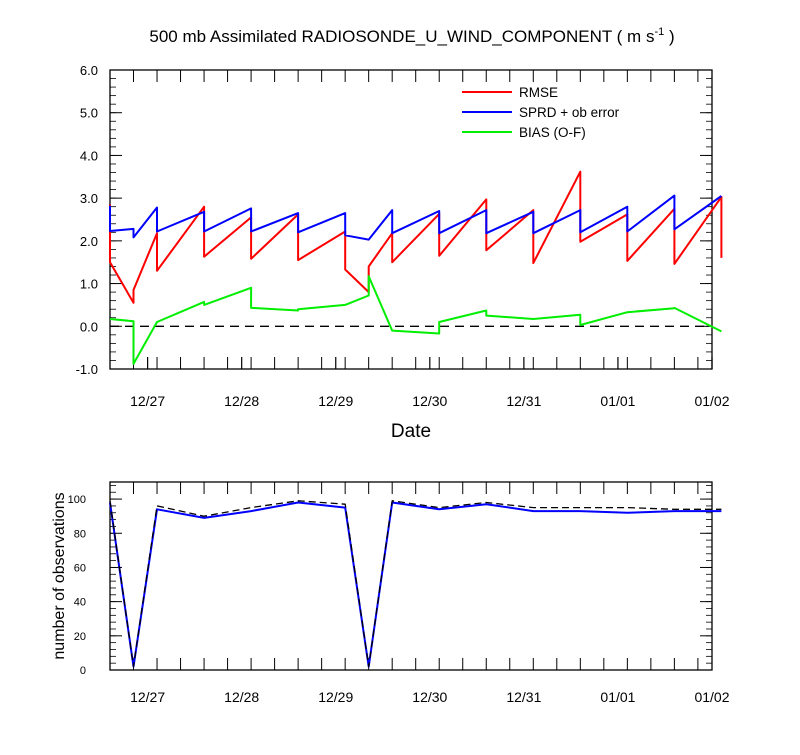 This screenshot has width=800, height=755. I want to click on top-x-tick-label: 01/02, so click(711, 401).